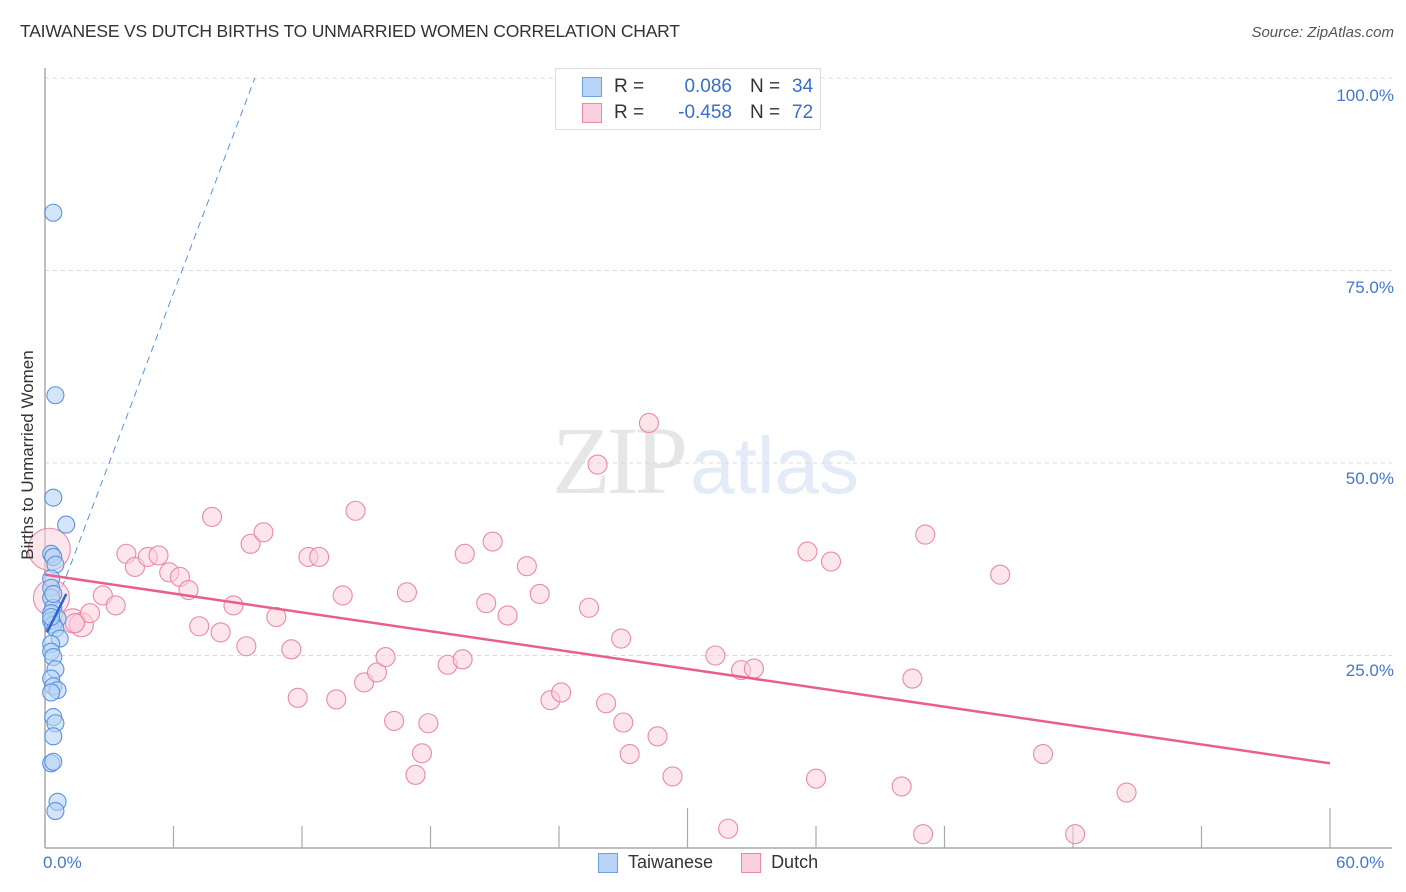 This screenshot has width=1406, height=892. What do you see at coordinates (803, 112) in the screenshot?
I see `n-value: 72` at bounding box center [803, 112].